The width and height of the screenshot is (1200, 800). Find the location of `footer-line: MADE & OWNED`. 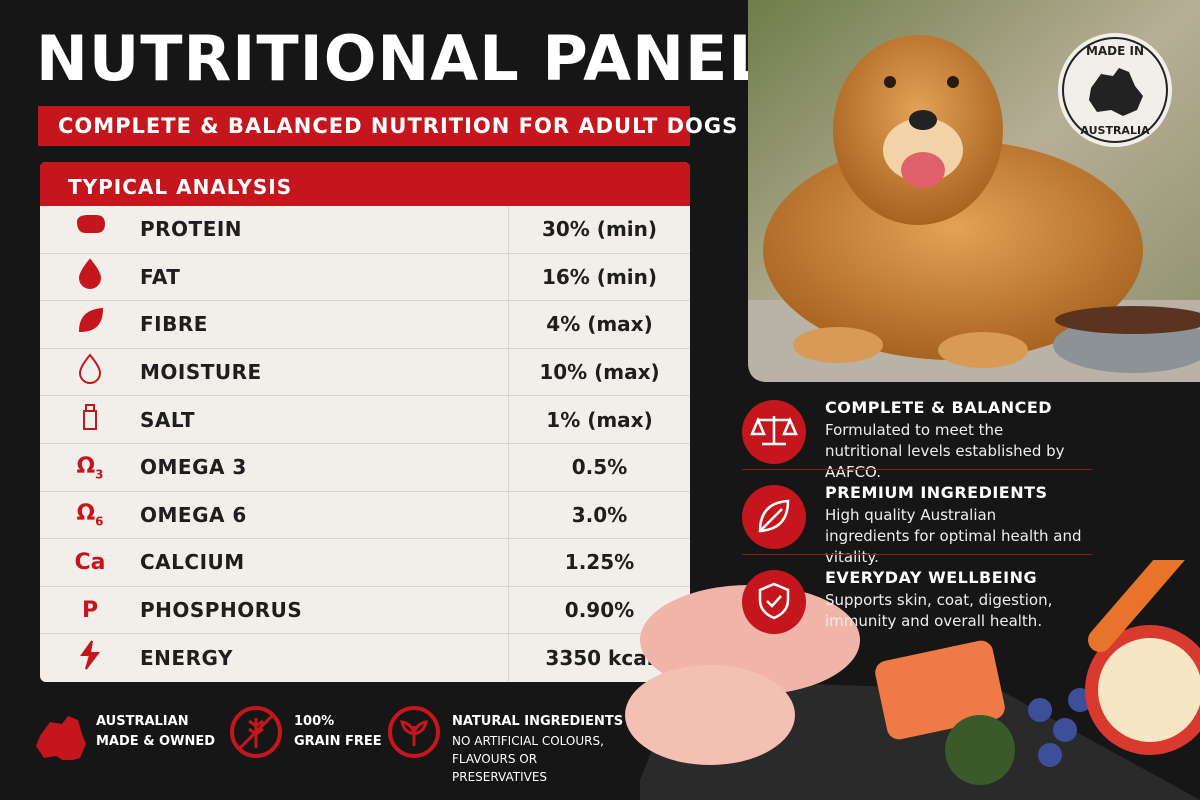

footer-line: MADE & OWNED is located at coordinates (155, 741).